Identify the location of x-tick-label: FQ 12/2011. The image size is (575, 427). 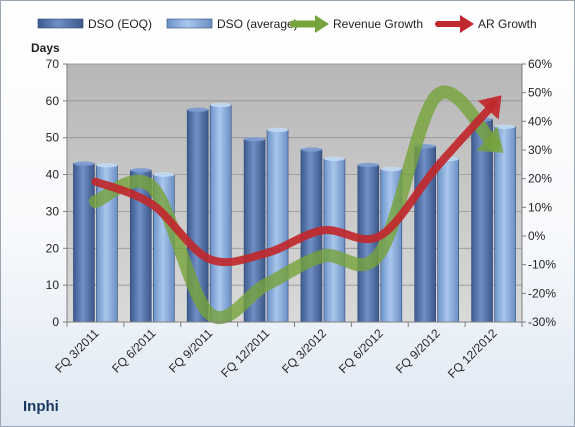
(245, 353).